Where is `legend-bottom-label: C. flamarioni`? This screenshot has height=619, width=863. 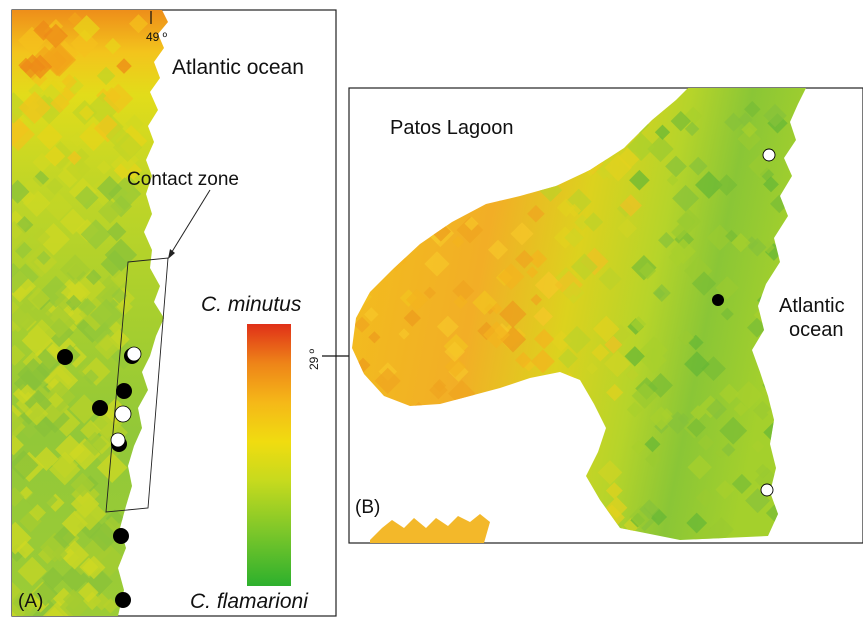
legend-bottom-label: C. flamarioni is located at coordinates (249, 601).